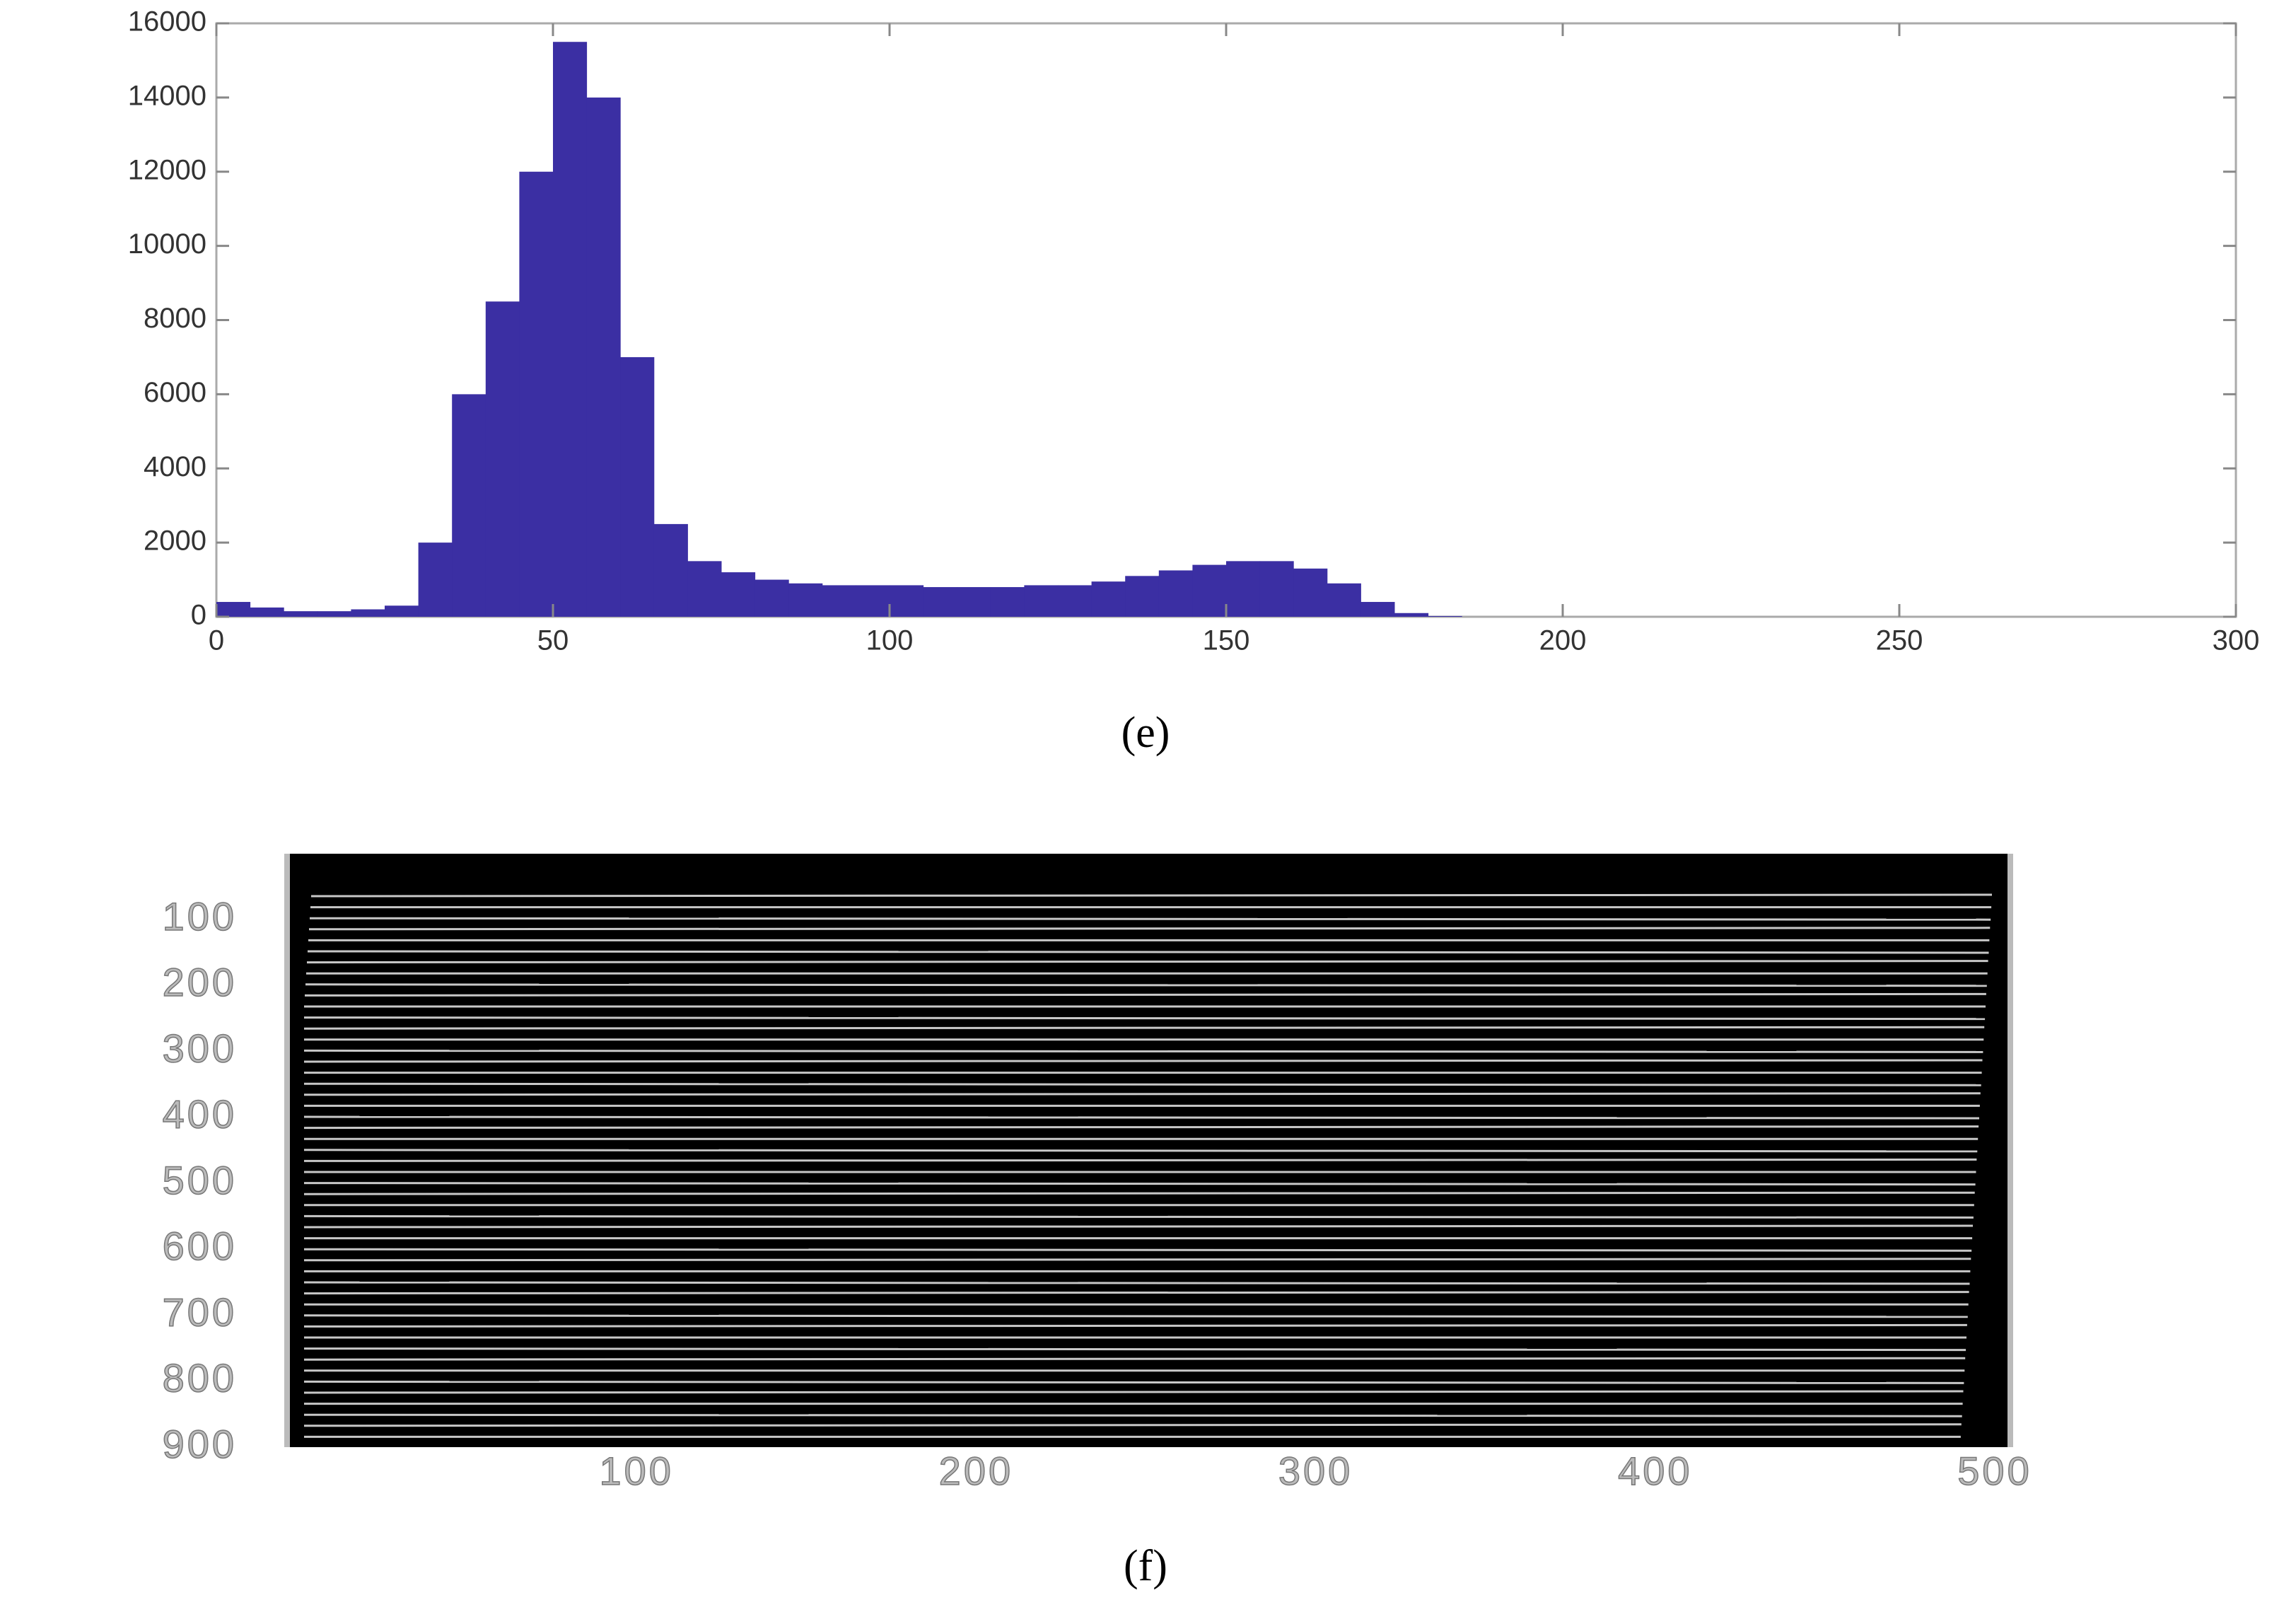 This screenshot has width=2296, height=1607. Describe the element at coordinates (200, 1180) in the screenshot. I see `y-tick-label: 500` at that location.